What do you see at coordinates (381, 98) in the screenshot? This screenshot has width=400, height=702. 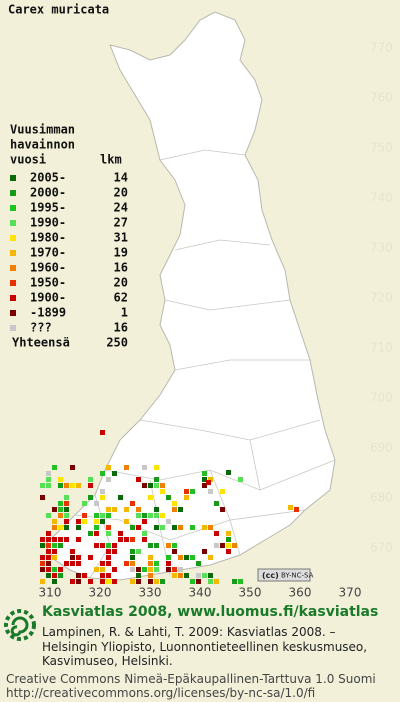 I see `northing-label: 760` at bounding box center [381, 98].